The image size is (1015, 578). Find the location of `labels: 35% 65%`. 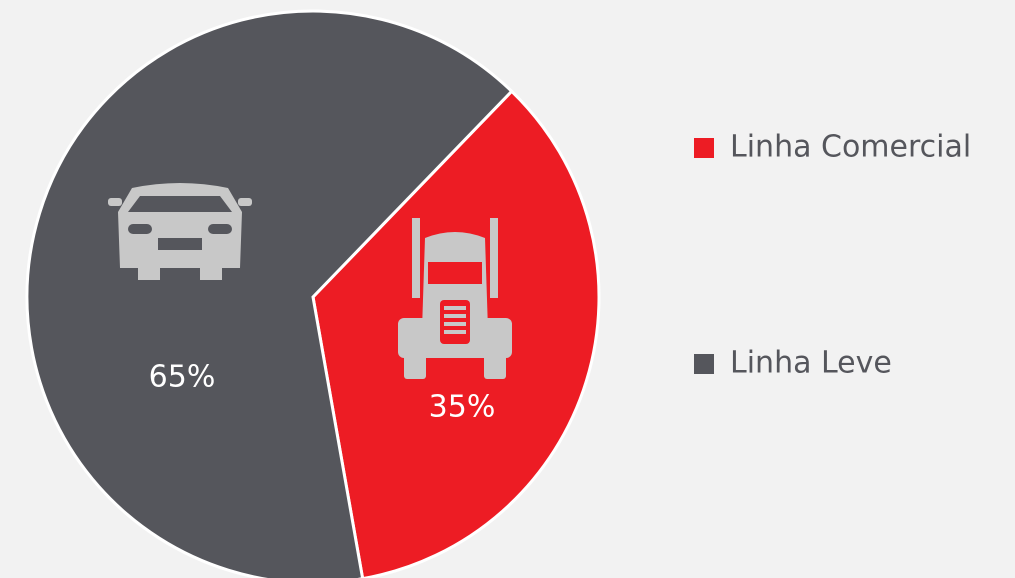

labels: 35% 65% is located at coordinates (322, 392).